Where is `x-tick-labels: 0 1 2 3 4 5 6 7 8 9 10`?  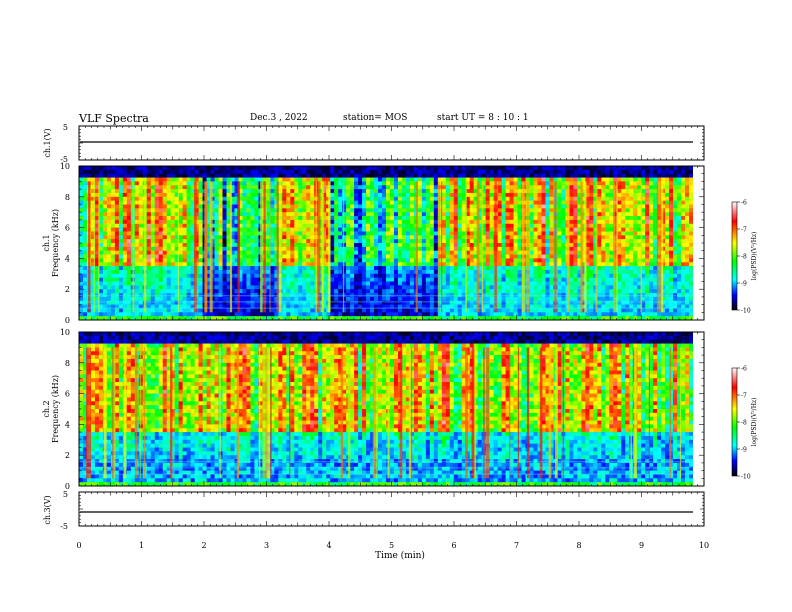
x-tick-labels: 0 1 2 3 4 5 6 7 8 9 10 is located at coordinates (392, 545).